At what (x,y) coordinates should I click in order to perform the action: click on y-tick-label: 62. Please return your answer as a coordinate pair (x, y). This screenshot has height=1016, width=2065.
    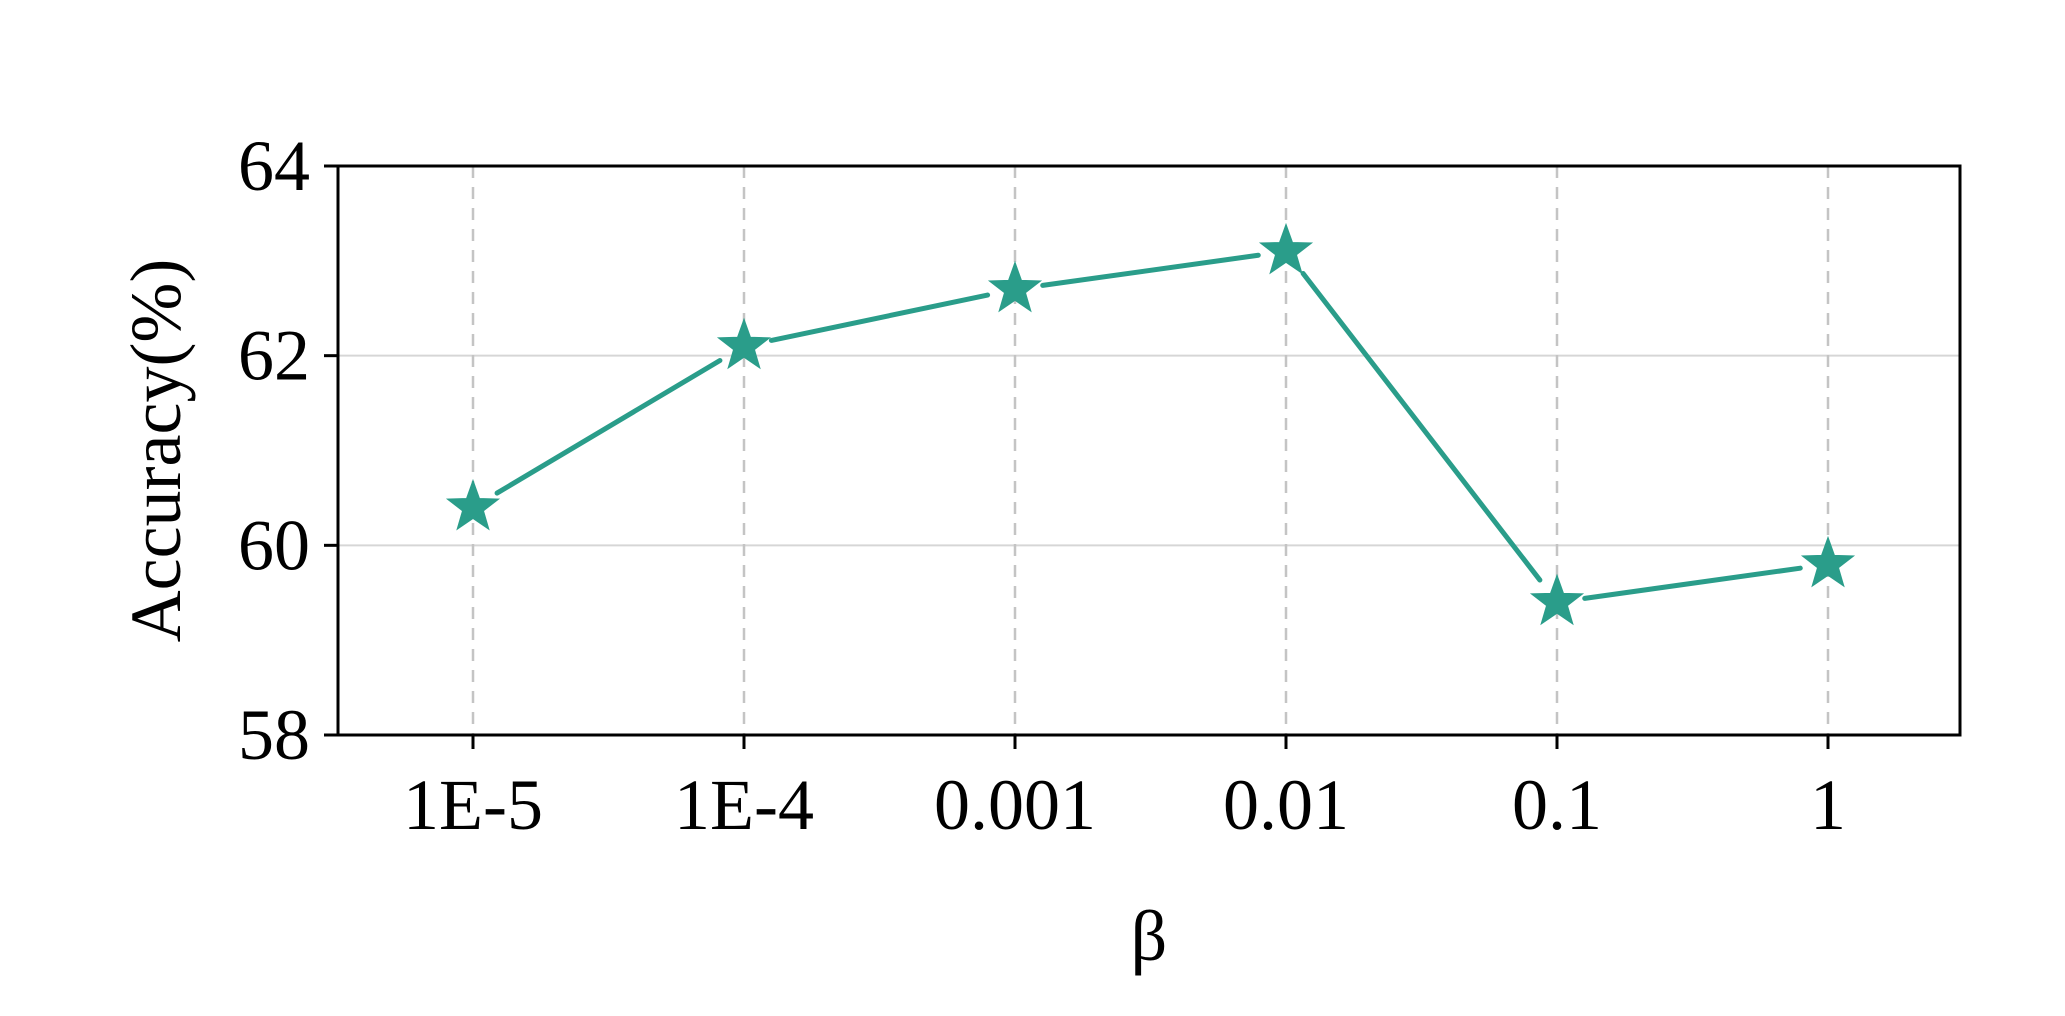
    Looking at the image, I should click on (274, 356).